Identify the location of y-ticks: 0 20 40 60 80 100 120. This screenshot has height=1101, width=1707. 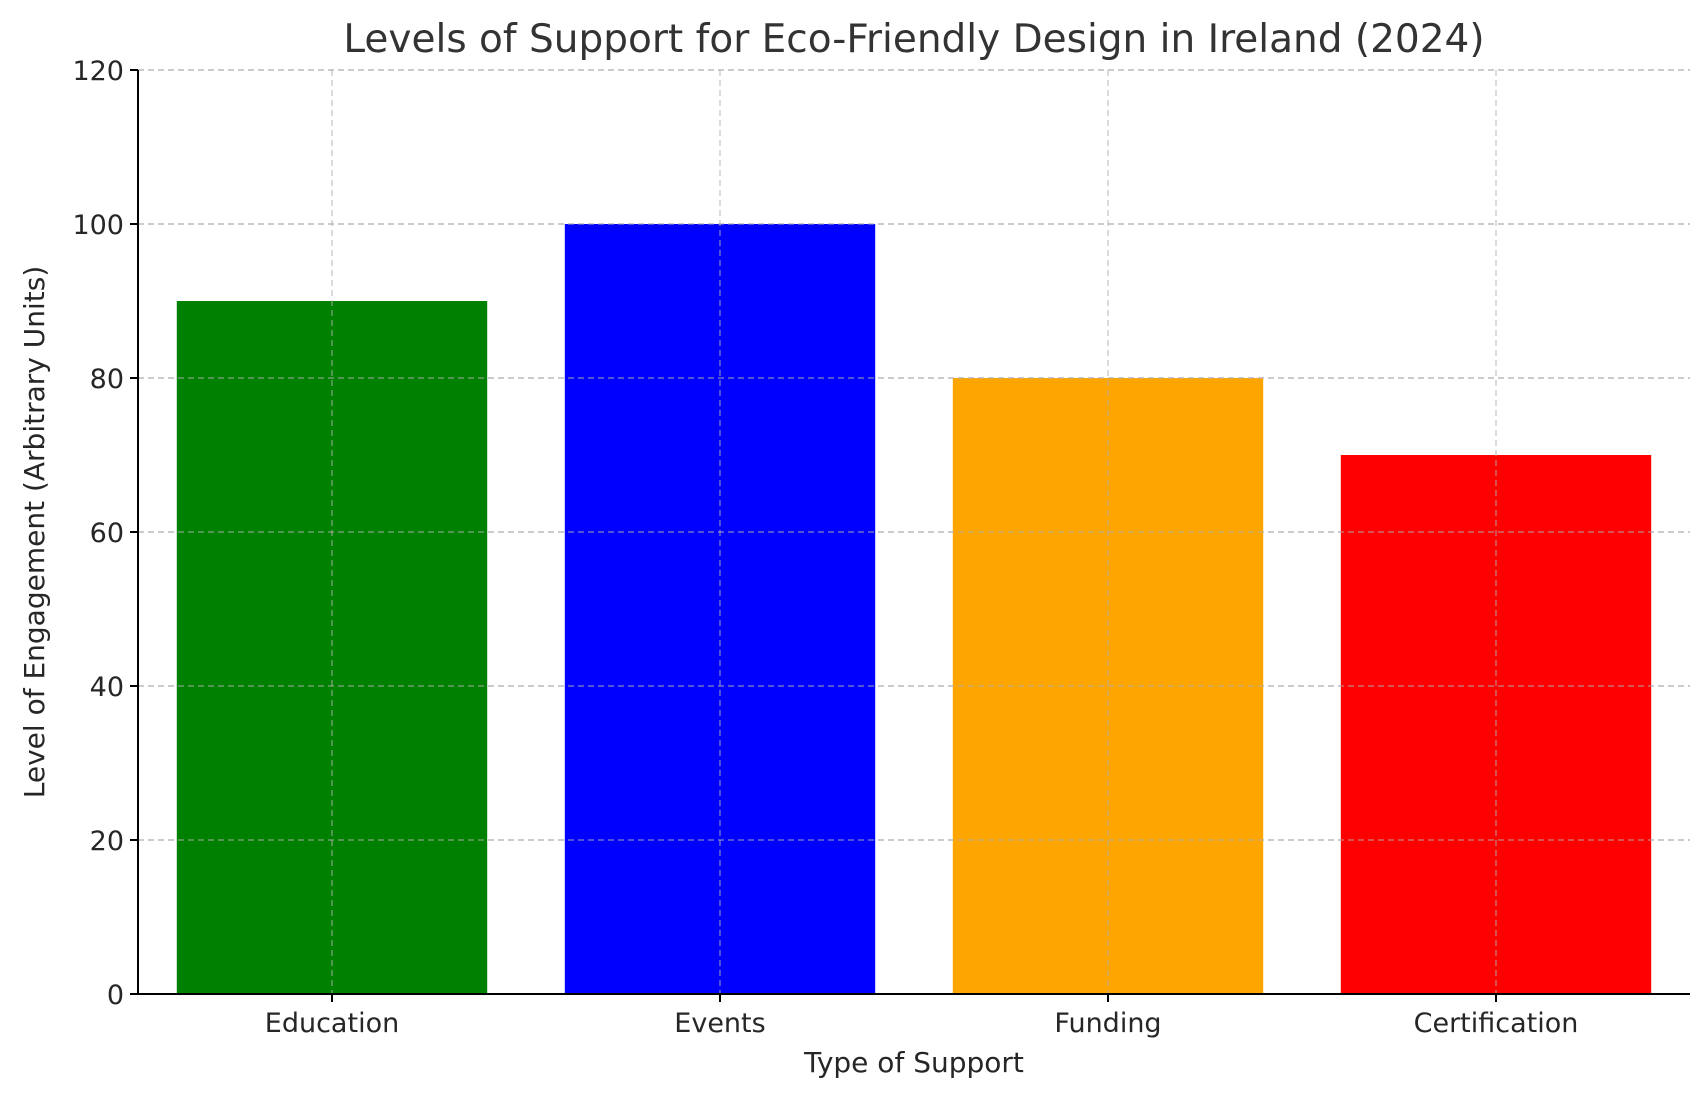
(105, 533).